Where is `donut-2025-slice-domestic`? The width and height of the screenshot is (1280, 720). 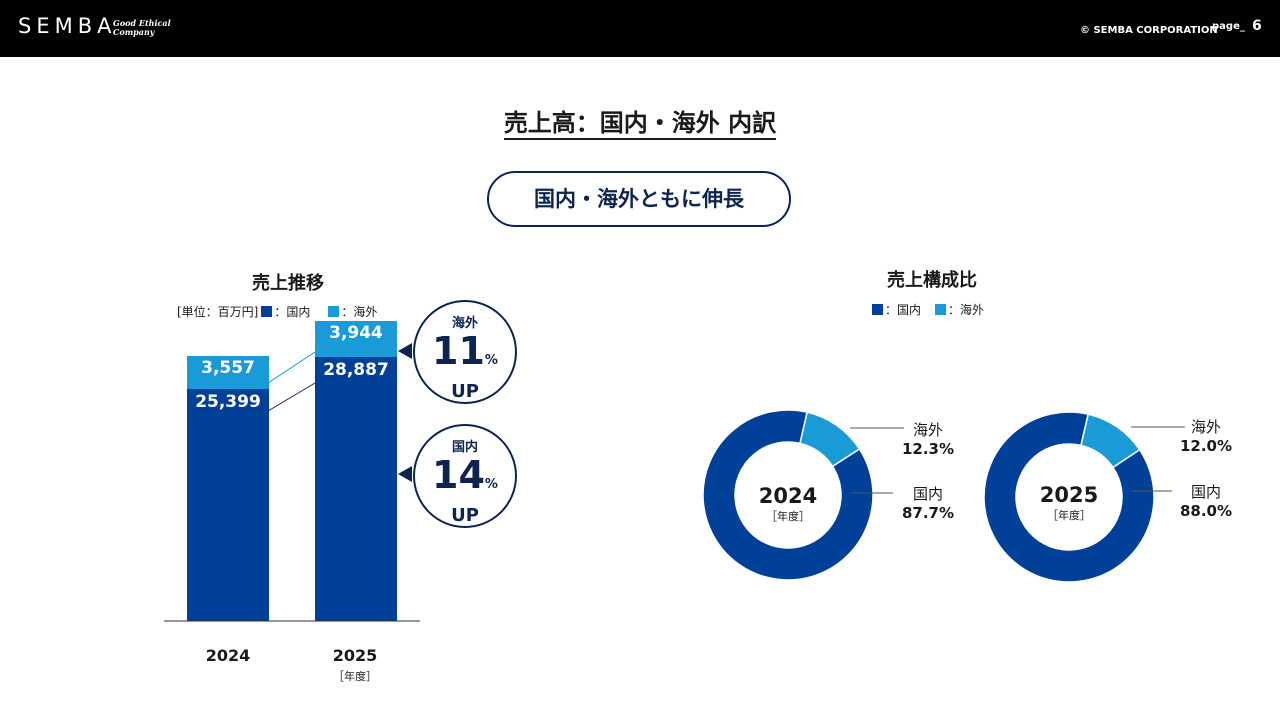
donut-2025-slice-domestic is located at coordinates (1069, 497).